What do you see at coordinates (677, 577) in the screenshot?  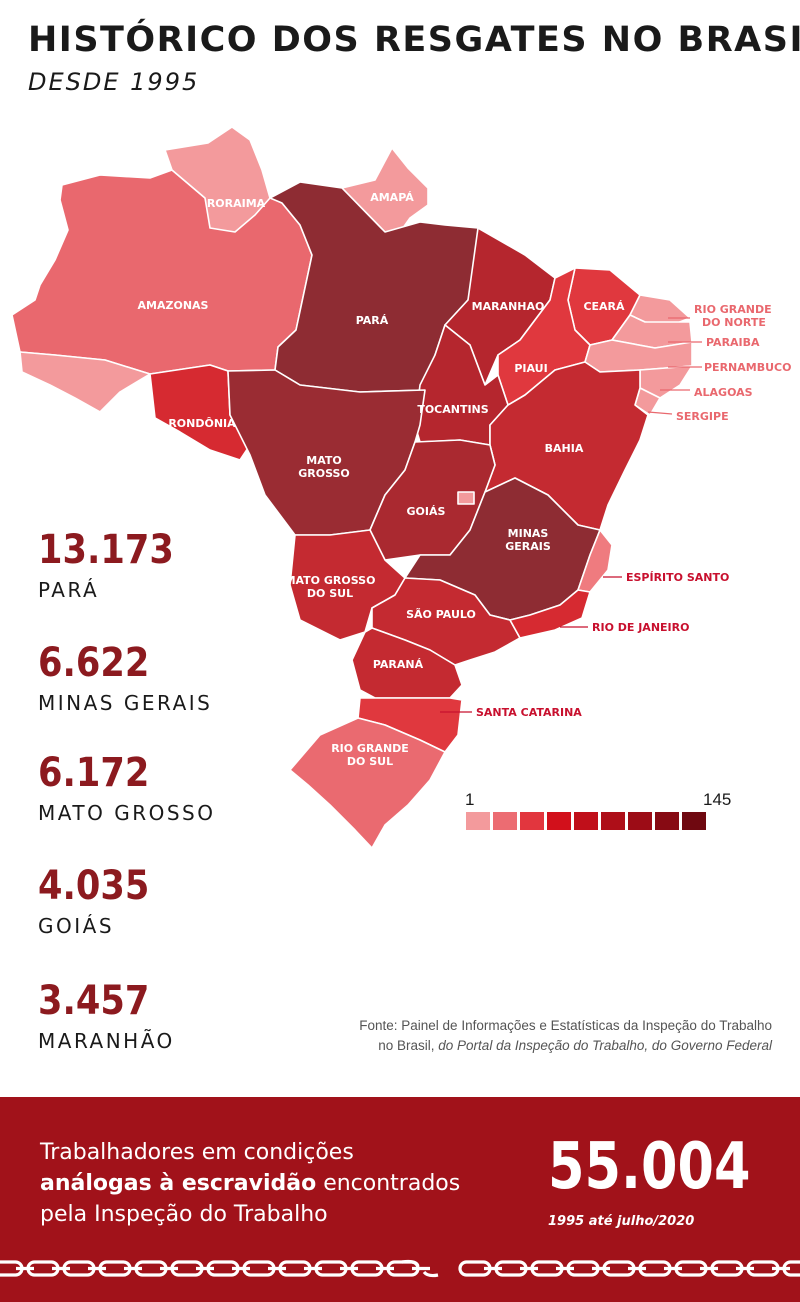 I see `label-espirito-santo: ESPÍRITO SANTO` at bounding box center [677, 577].